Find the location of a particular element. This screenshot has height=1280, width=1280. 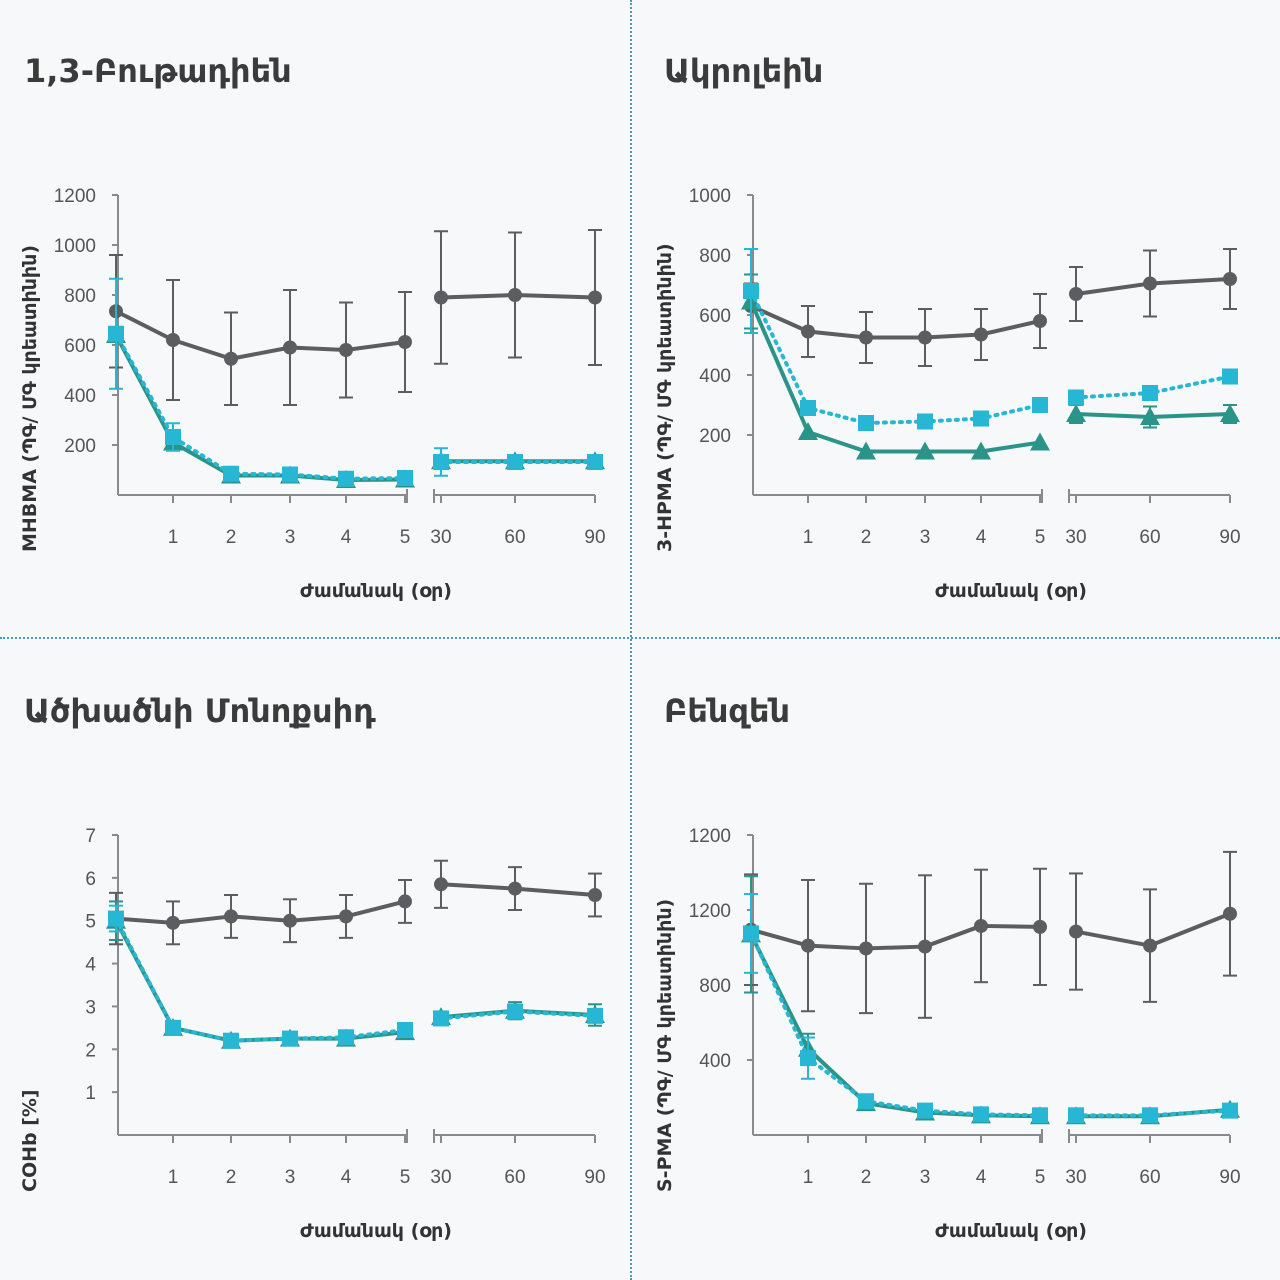

y-tick-label: 5 is located at coordinates (90, 922).